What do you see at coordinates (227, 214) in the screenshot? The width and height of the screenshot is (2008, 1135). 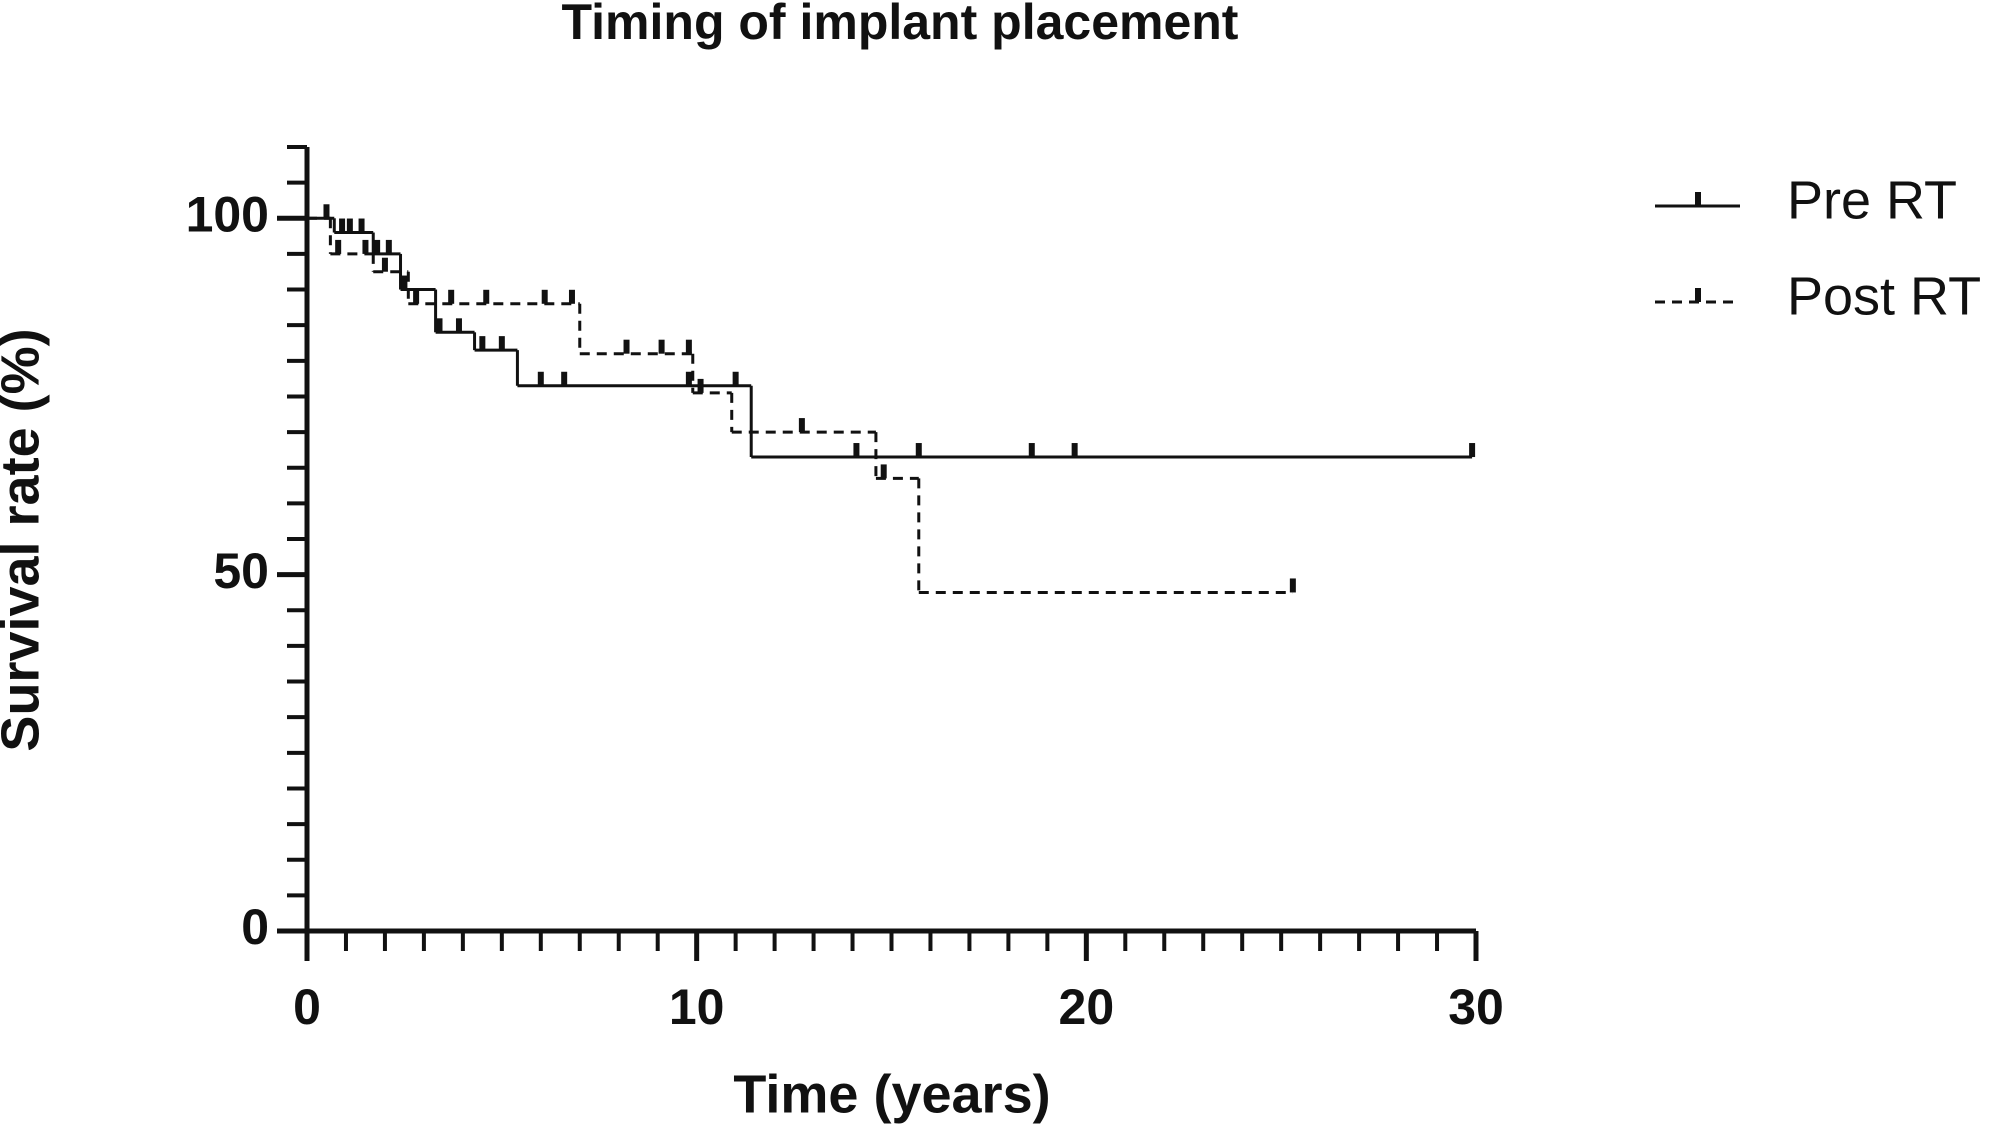 I see `y-tick-label: 100` at bounding box center [227, 214].